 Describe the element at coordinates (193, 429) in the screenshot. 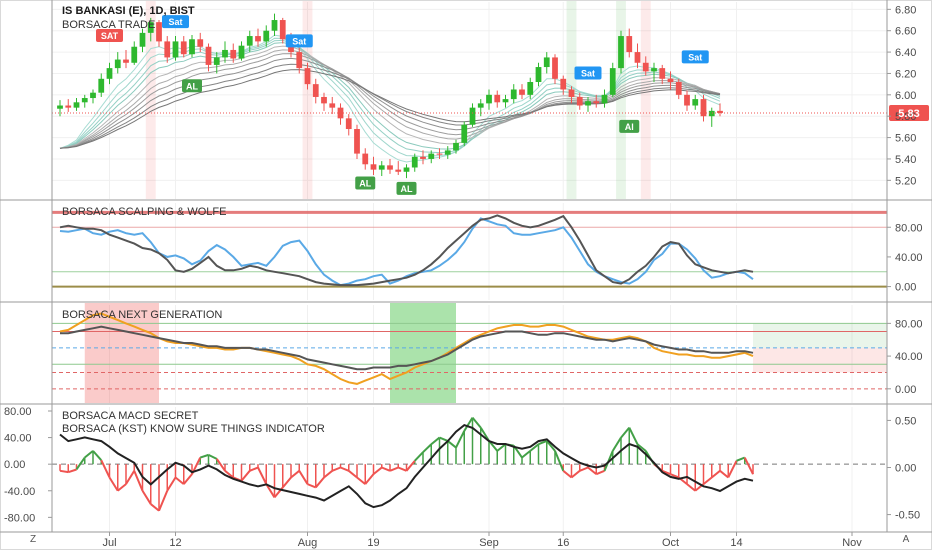

I see `kst-title: BORSACA (KST) KNOW SURE THINGS INDICATOR` at that location.